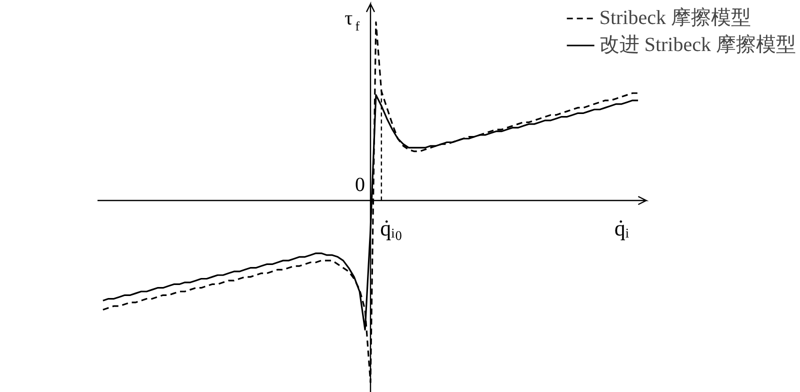  Describe the element at coordinates (675, 18) in the screenshot. I see `legend-label: Stribeck 摩擦模型` at that location.